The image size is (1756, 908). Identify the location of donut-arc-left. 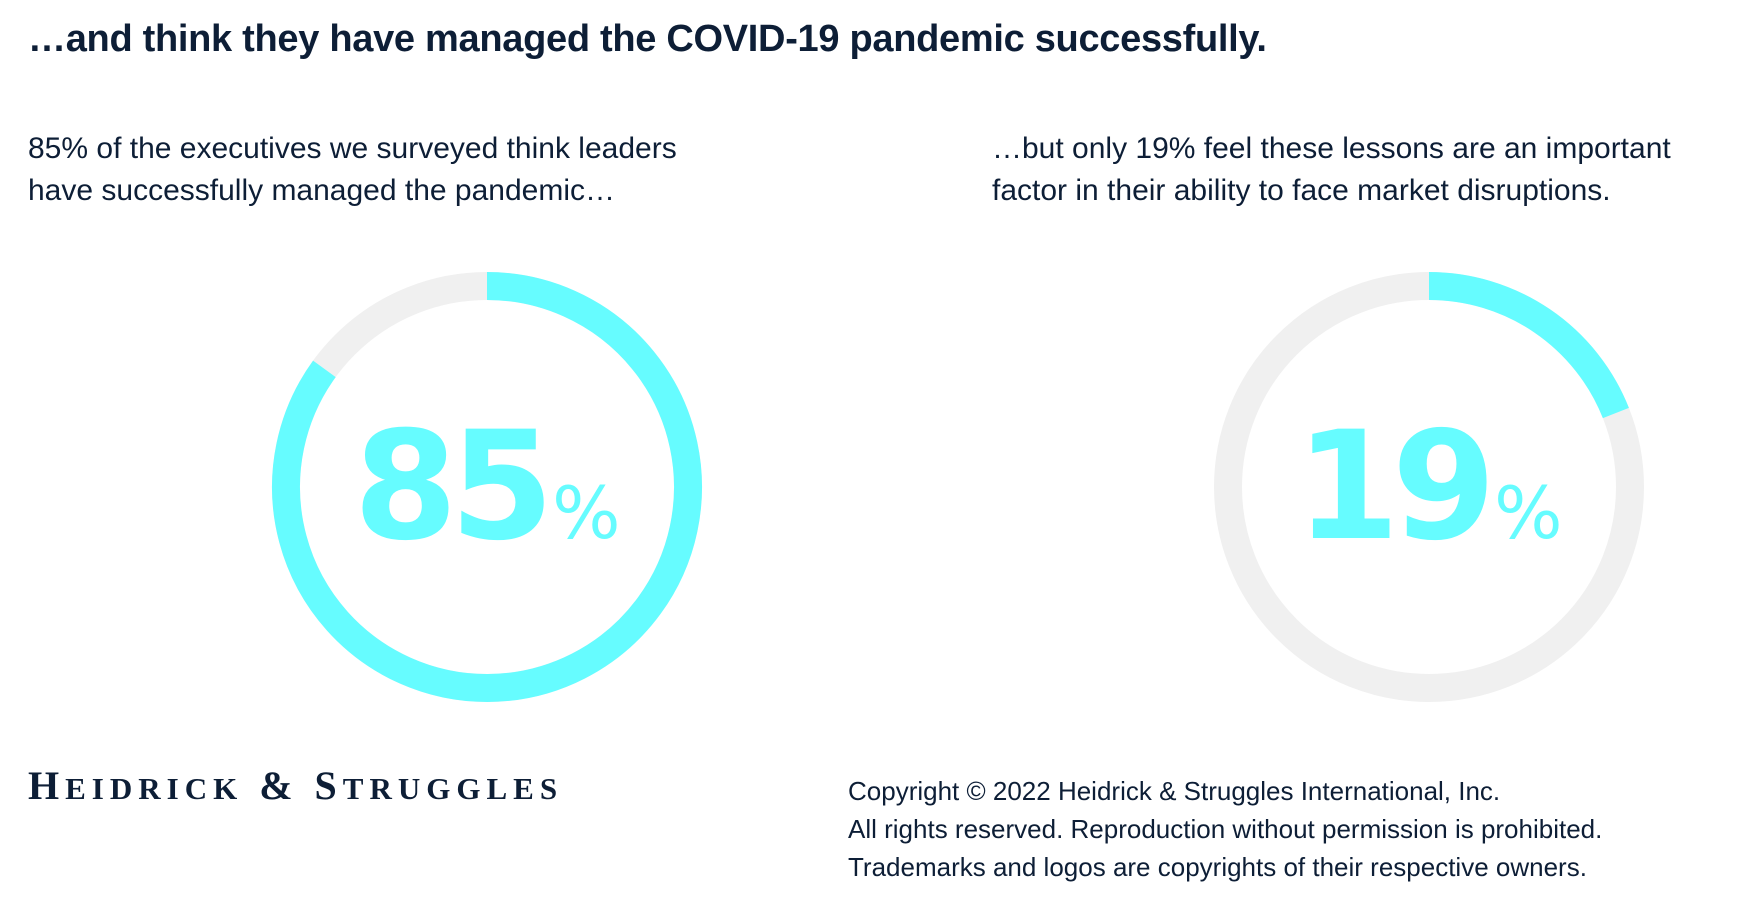
(487, 487).